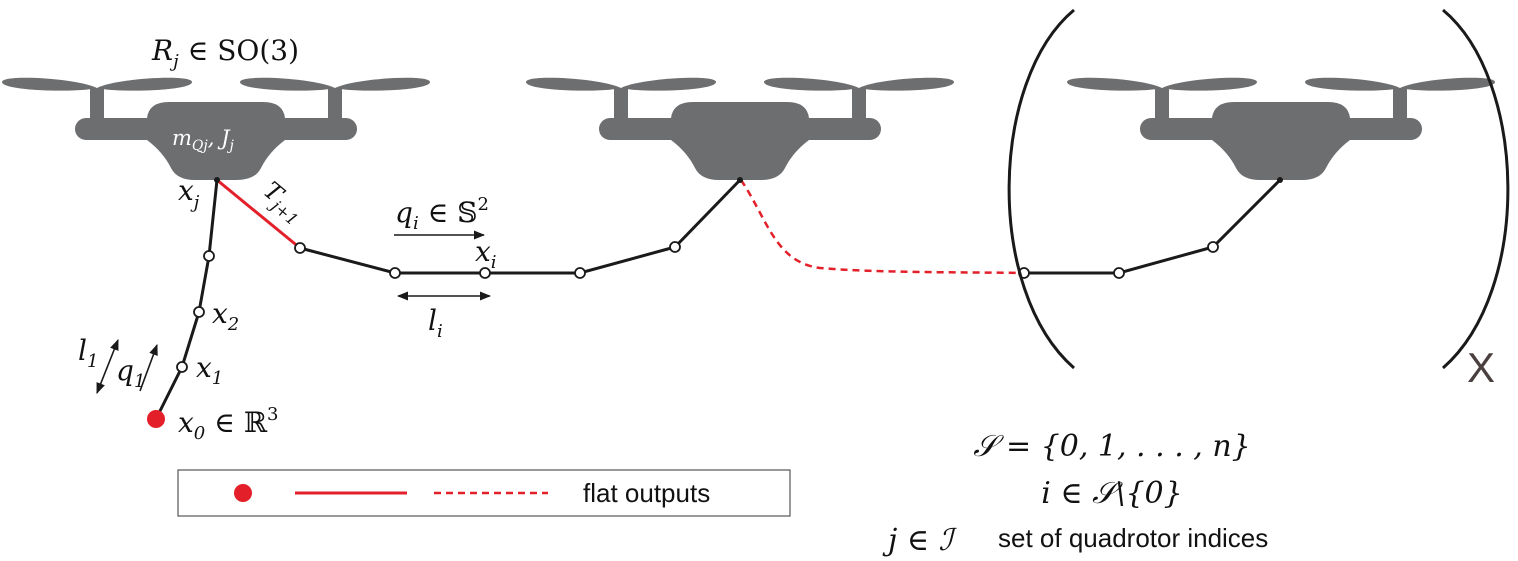 Image resolution: width=1518 pixels, height=561 pixels. Describe the element at coordinates (199, 312) in the screenshot. I see `node-x2` at that location.